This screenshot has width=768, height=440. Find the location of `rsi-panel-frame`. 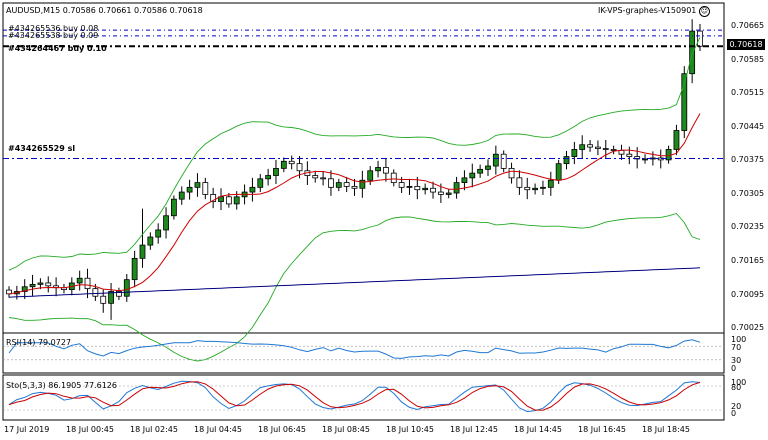

rsi-panel-frame is located at coordinates (363, 353).